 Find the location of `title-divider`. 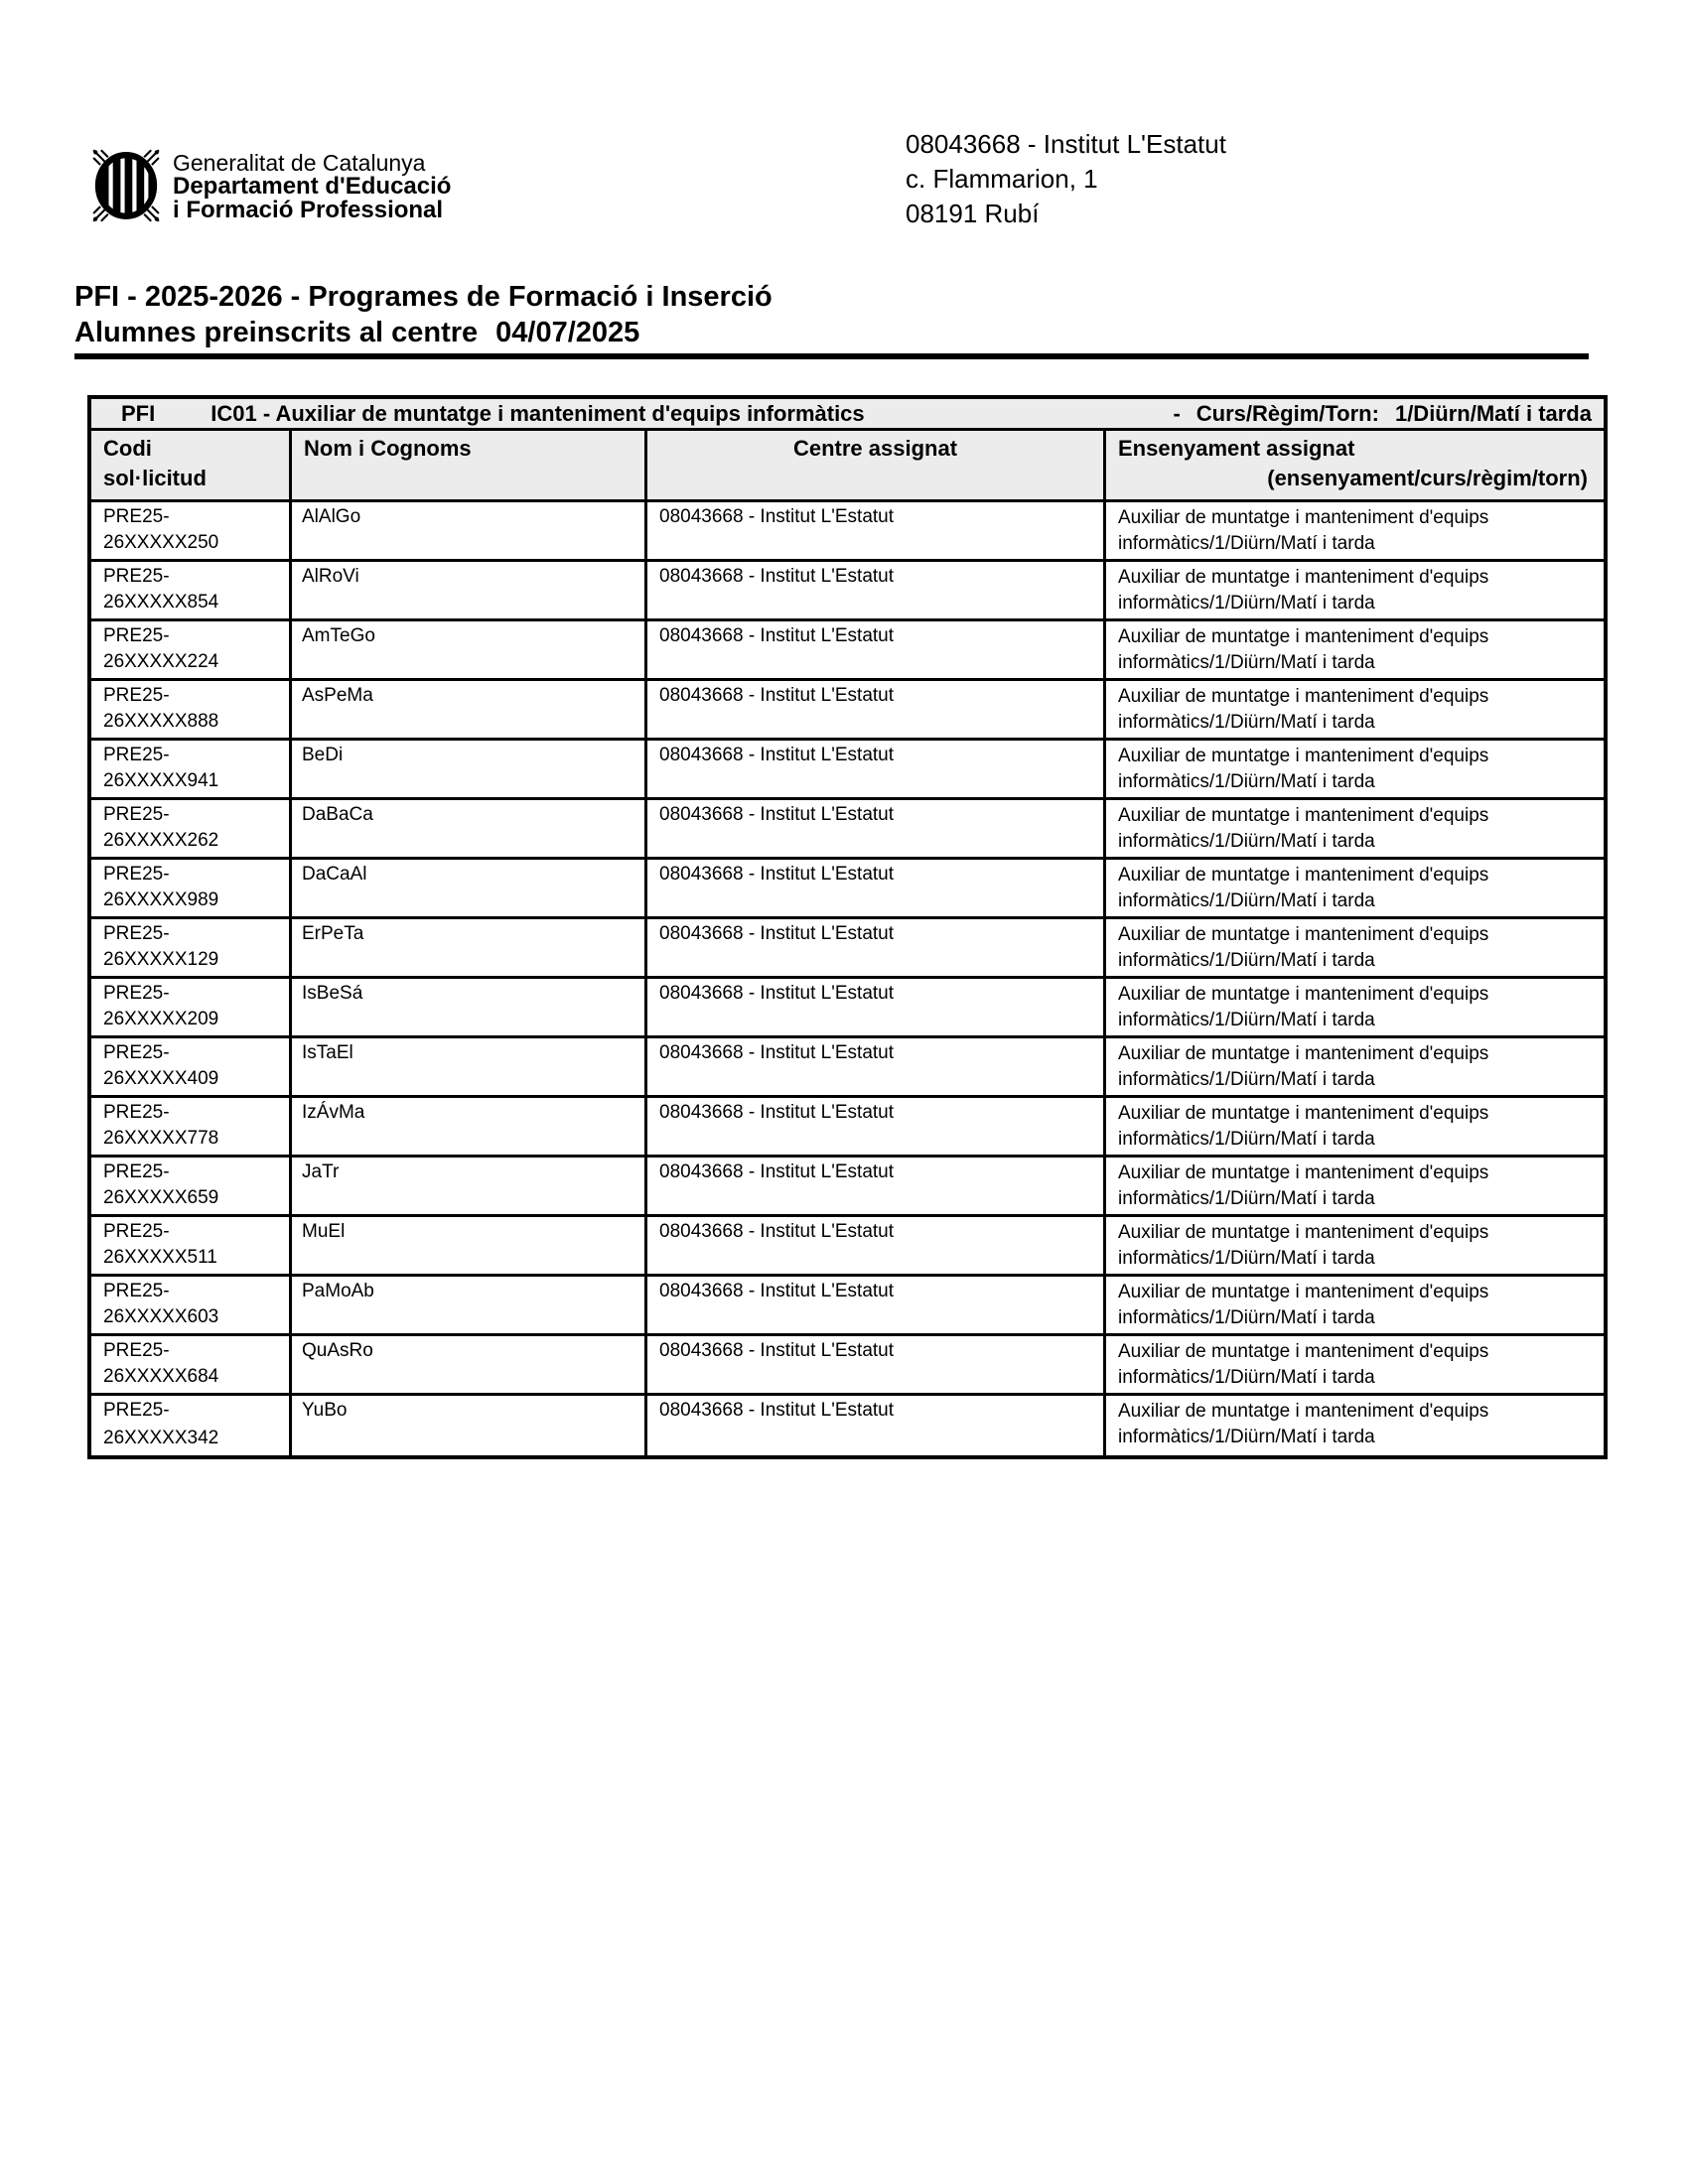

title-divider is located at coordinates (831, 356).